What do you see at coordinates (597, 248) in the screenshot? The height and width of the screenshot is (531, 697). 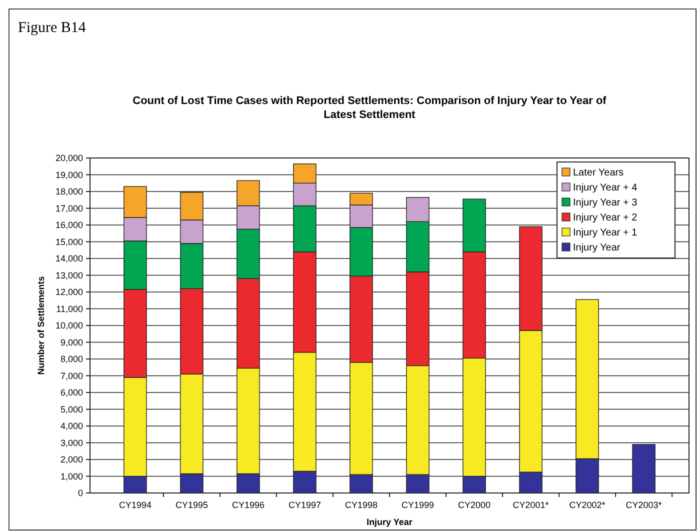 I see `legend-label: Injury Year` at bounding box center [597, 248].